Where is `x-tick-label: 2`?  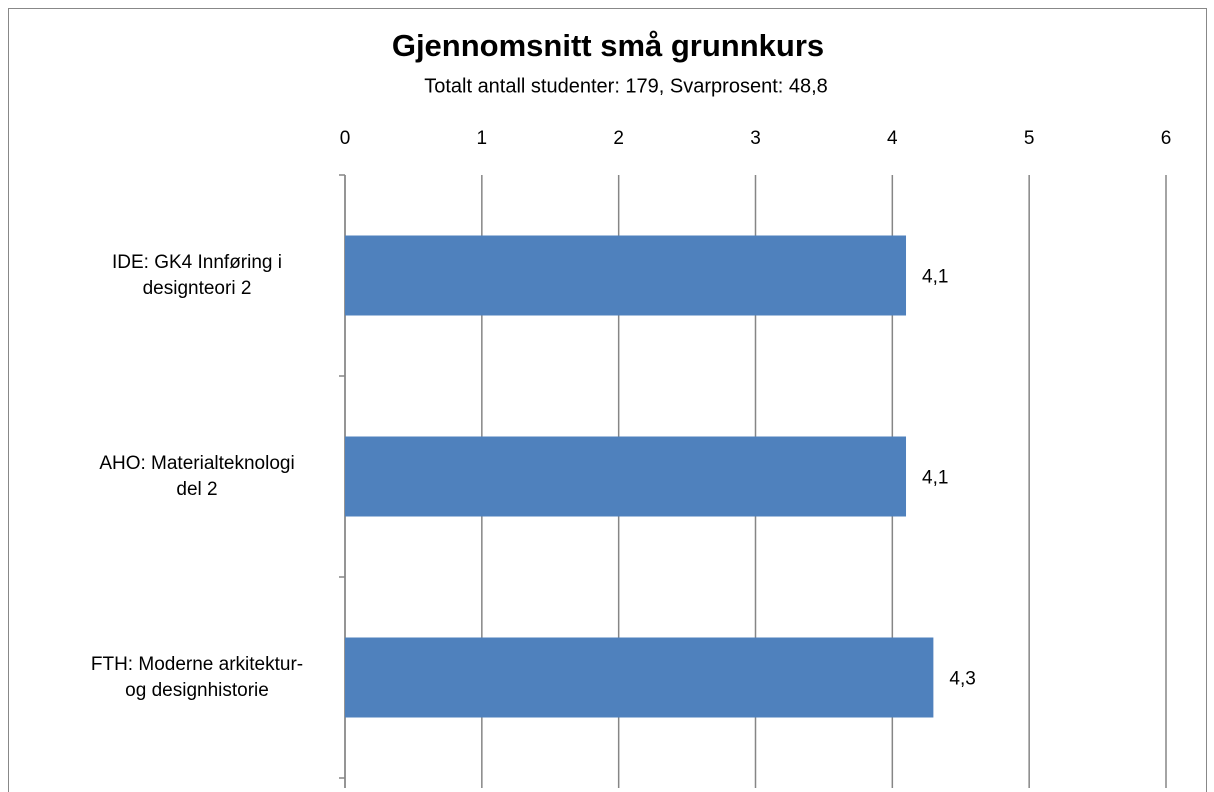 x-tick-label: 2 is located at coordinates (618, 138).